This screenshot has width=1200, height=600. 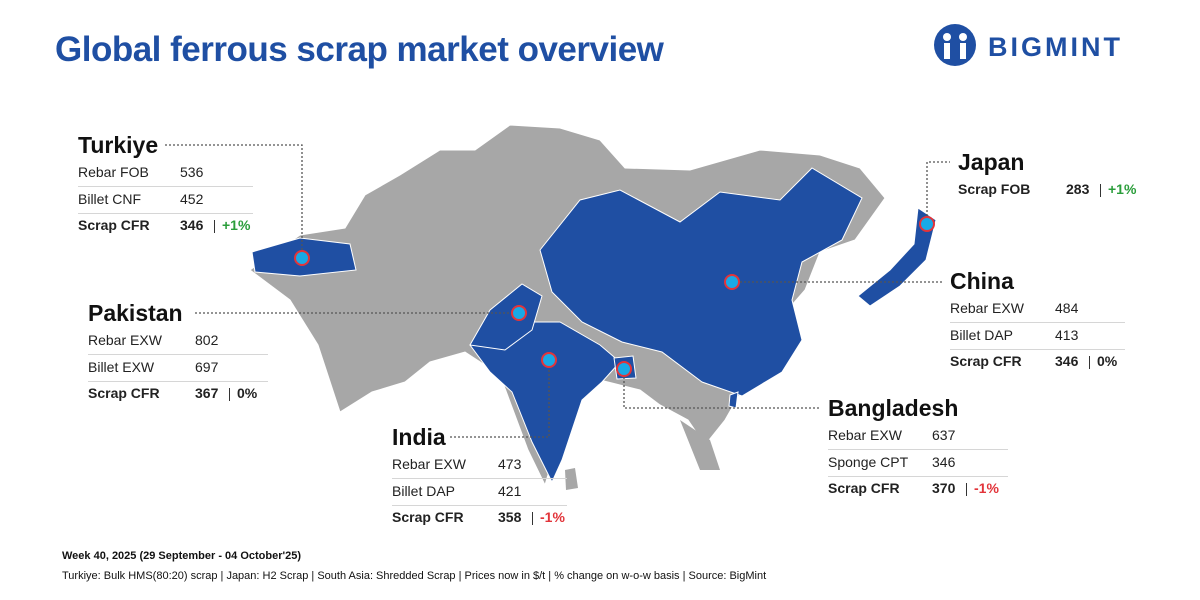 I want to click on row-price: 358, so click(x=510, y=517).